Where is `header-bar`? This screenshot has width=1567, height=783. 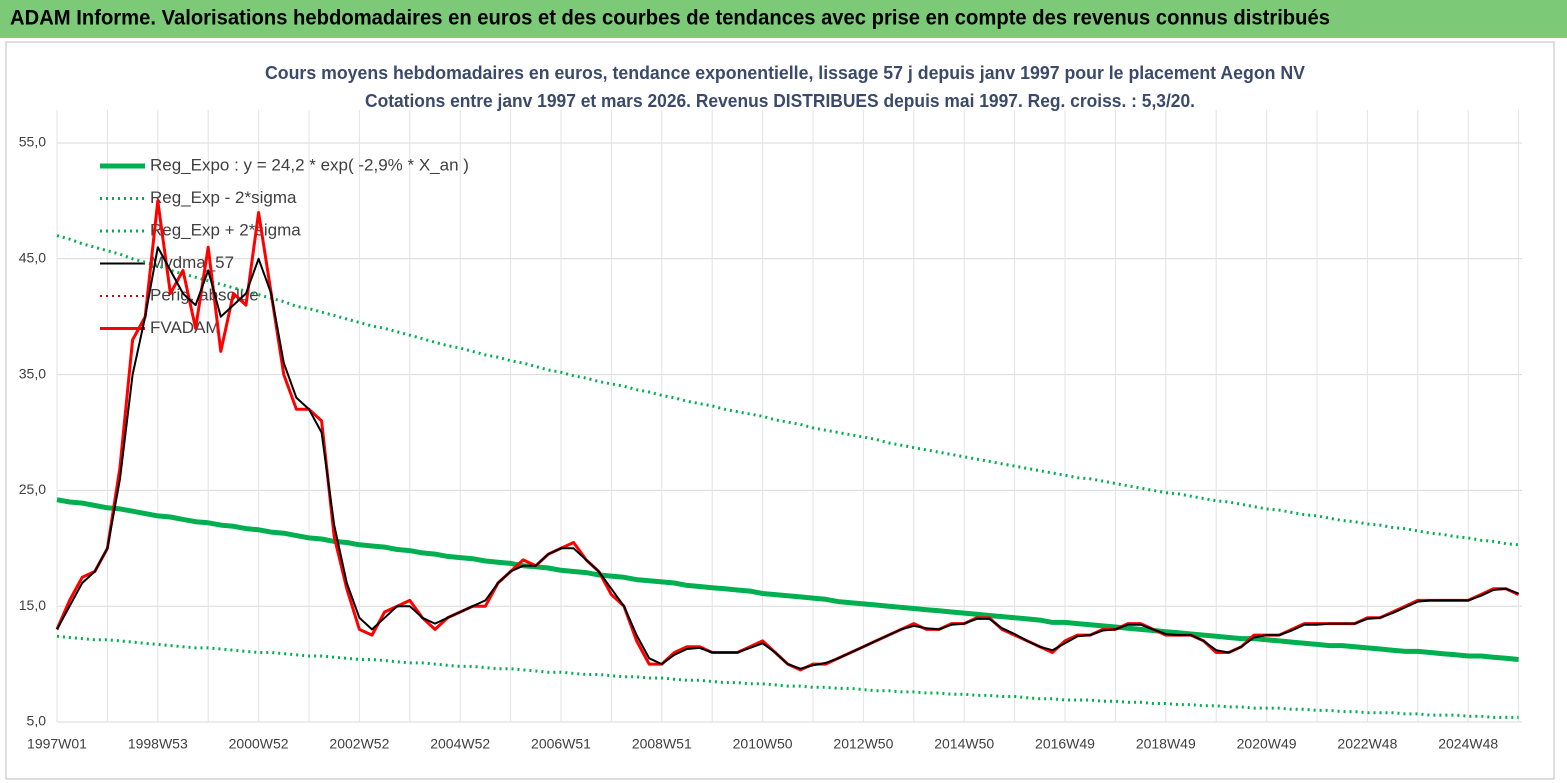
header-bar is located at coordinates (783, 19).